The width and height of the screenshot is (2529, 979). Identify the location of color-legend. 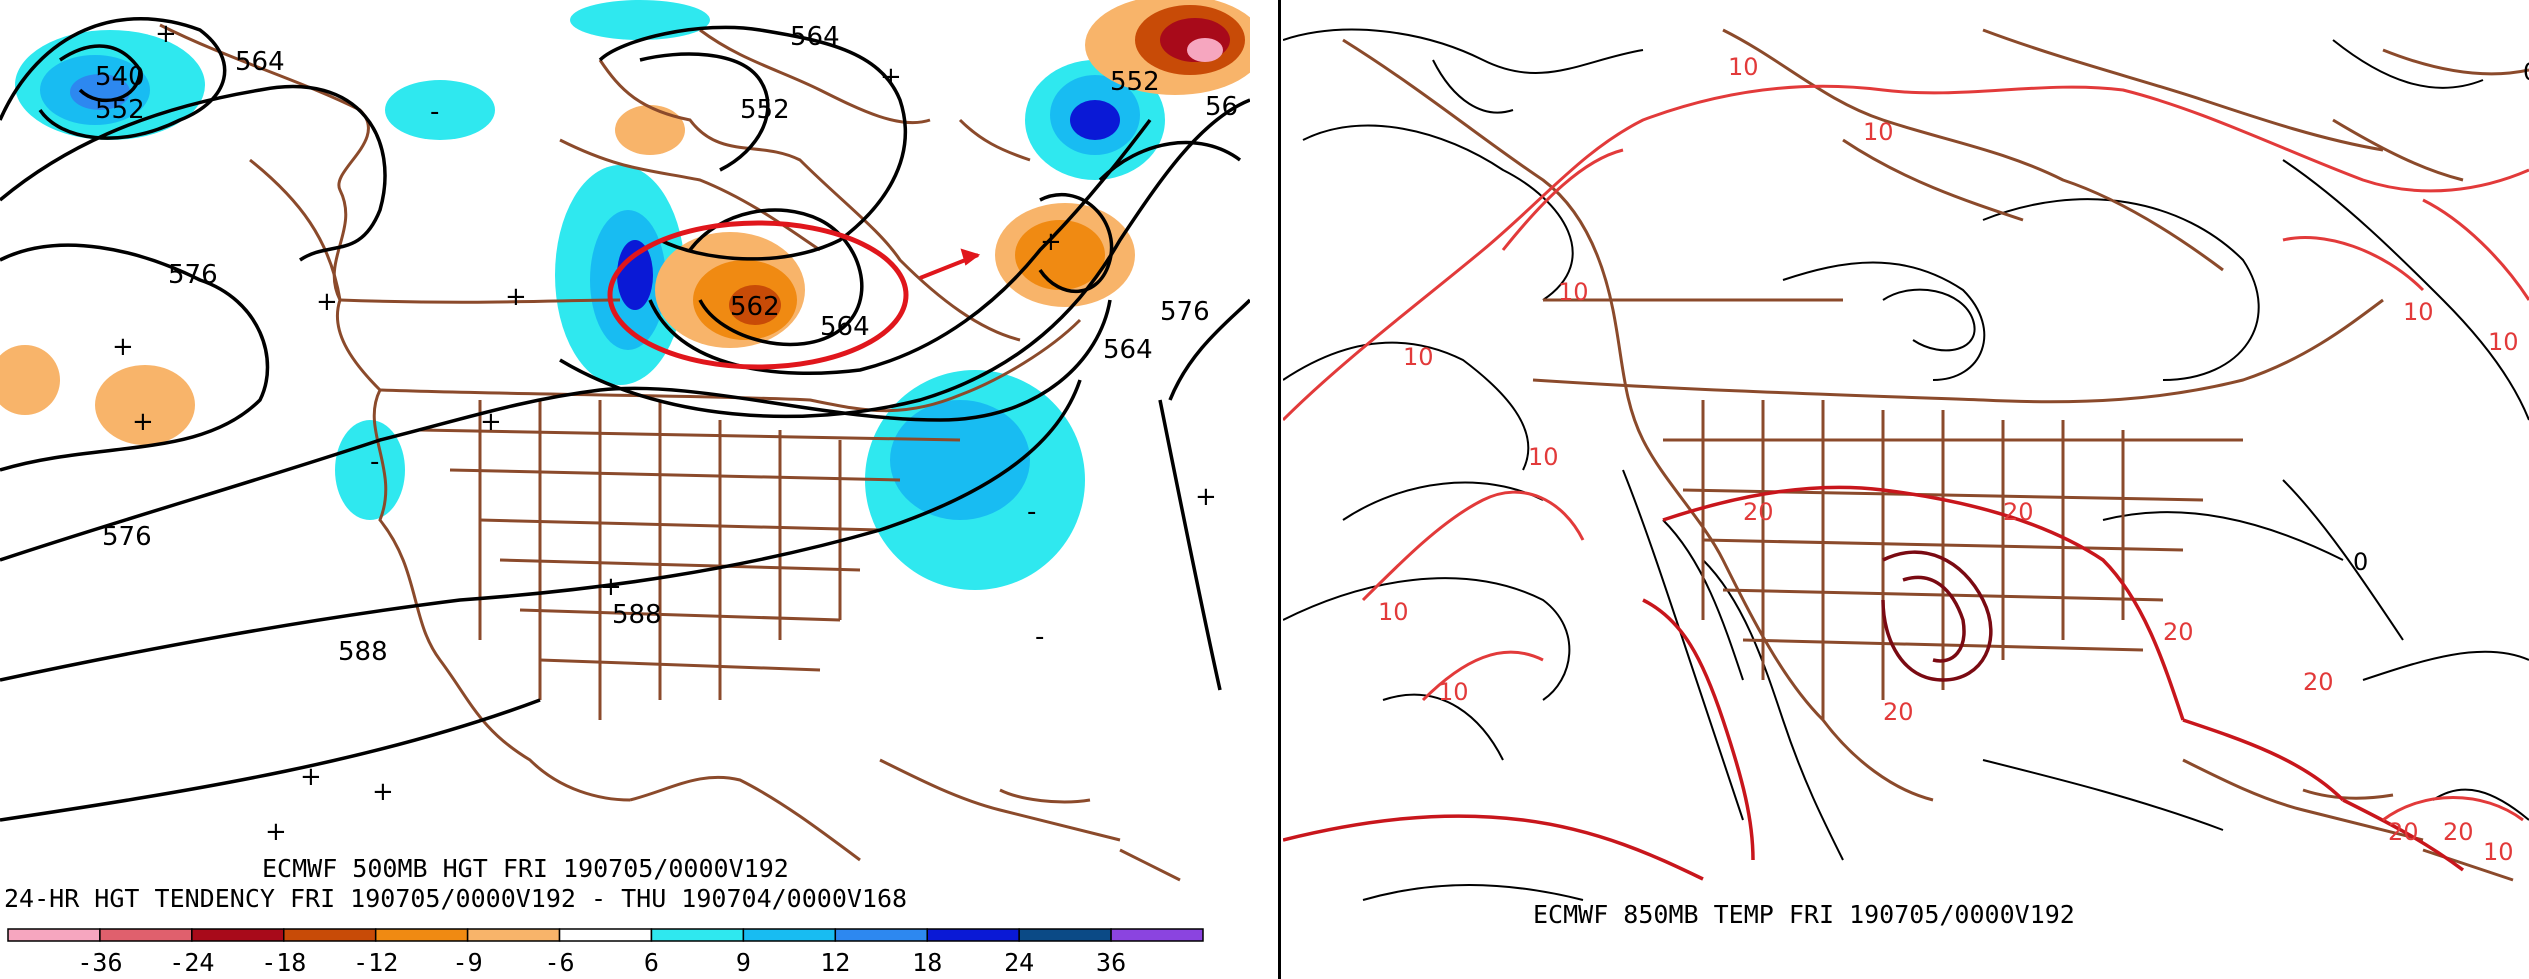
(605, 935).